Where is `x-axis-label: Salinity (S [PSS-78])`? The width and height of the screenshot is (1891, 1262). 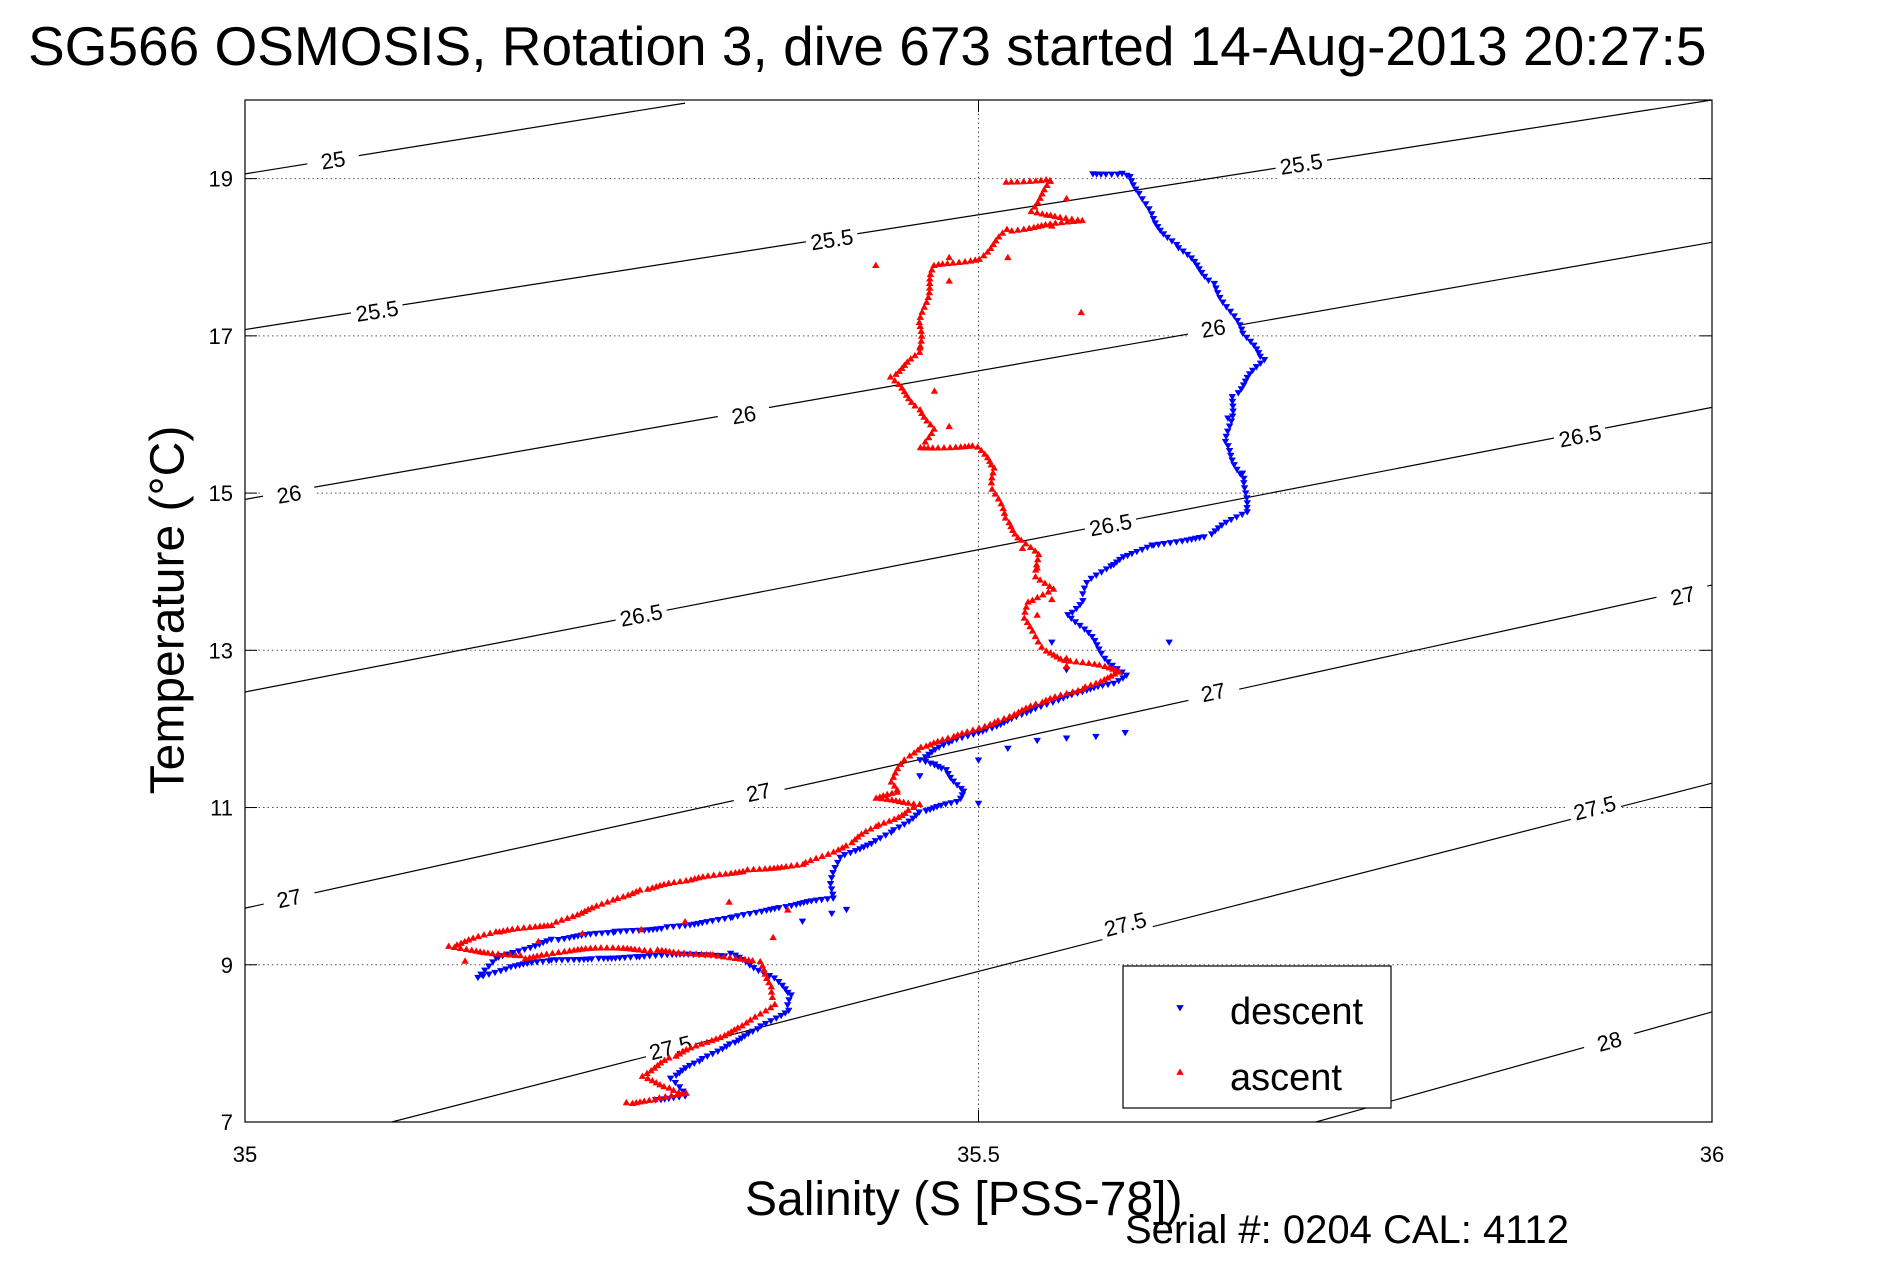 x-axis-label: Salinity (S [PSS-78]) is located at coordinates (964, 1199).